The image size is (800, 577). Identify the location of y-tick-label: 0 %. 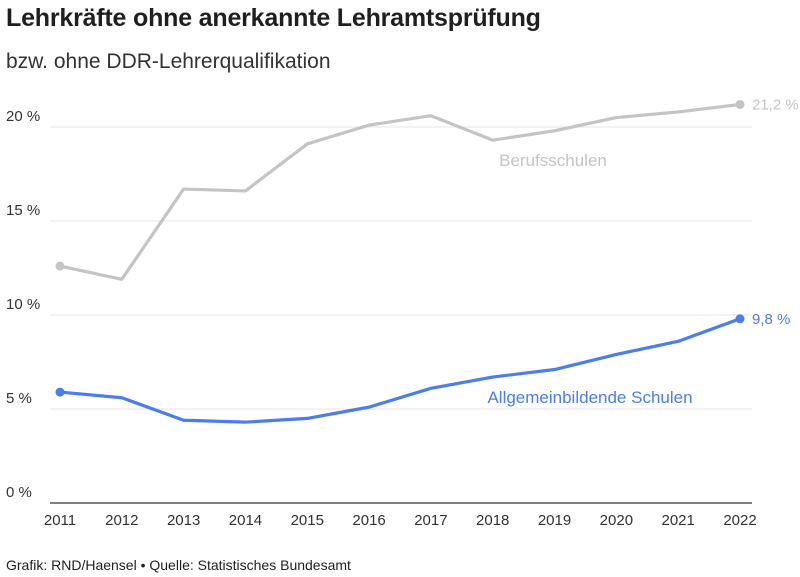
(19, 492).